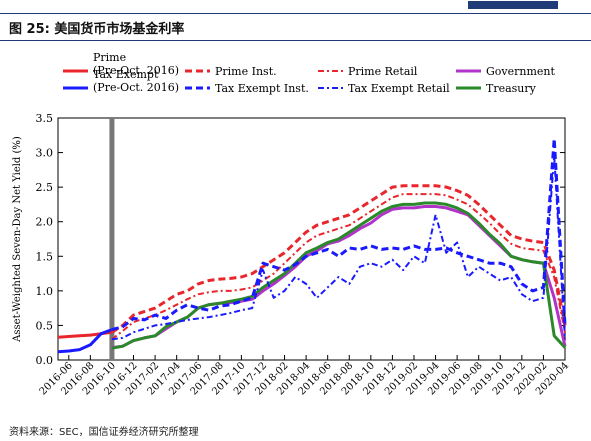 The height and width of the screenshot is (441, 591). What do you see at coordinates (45, 325) in the screenshot?
I see `y-tick-label: 0.5` at bounding box center [45, 325].